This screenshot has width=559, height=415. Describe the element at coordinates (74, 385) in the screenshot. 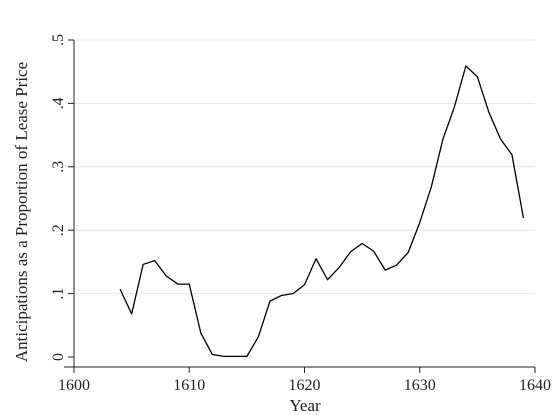

I see `x-tick-label-0: 1600` at that location.